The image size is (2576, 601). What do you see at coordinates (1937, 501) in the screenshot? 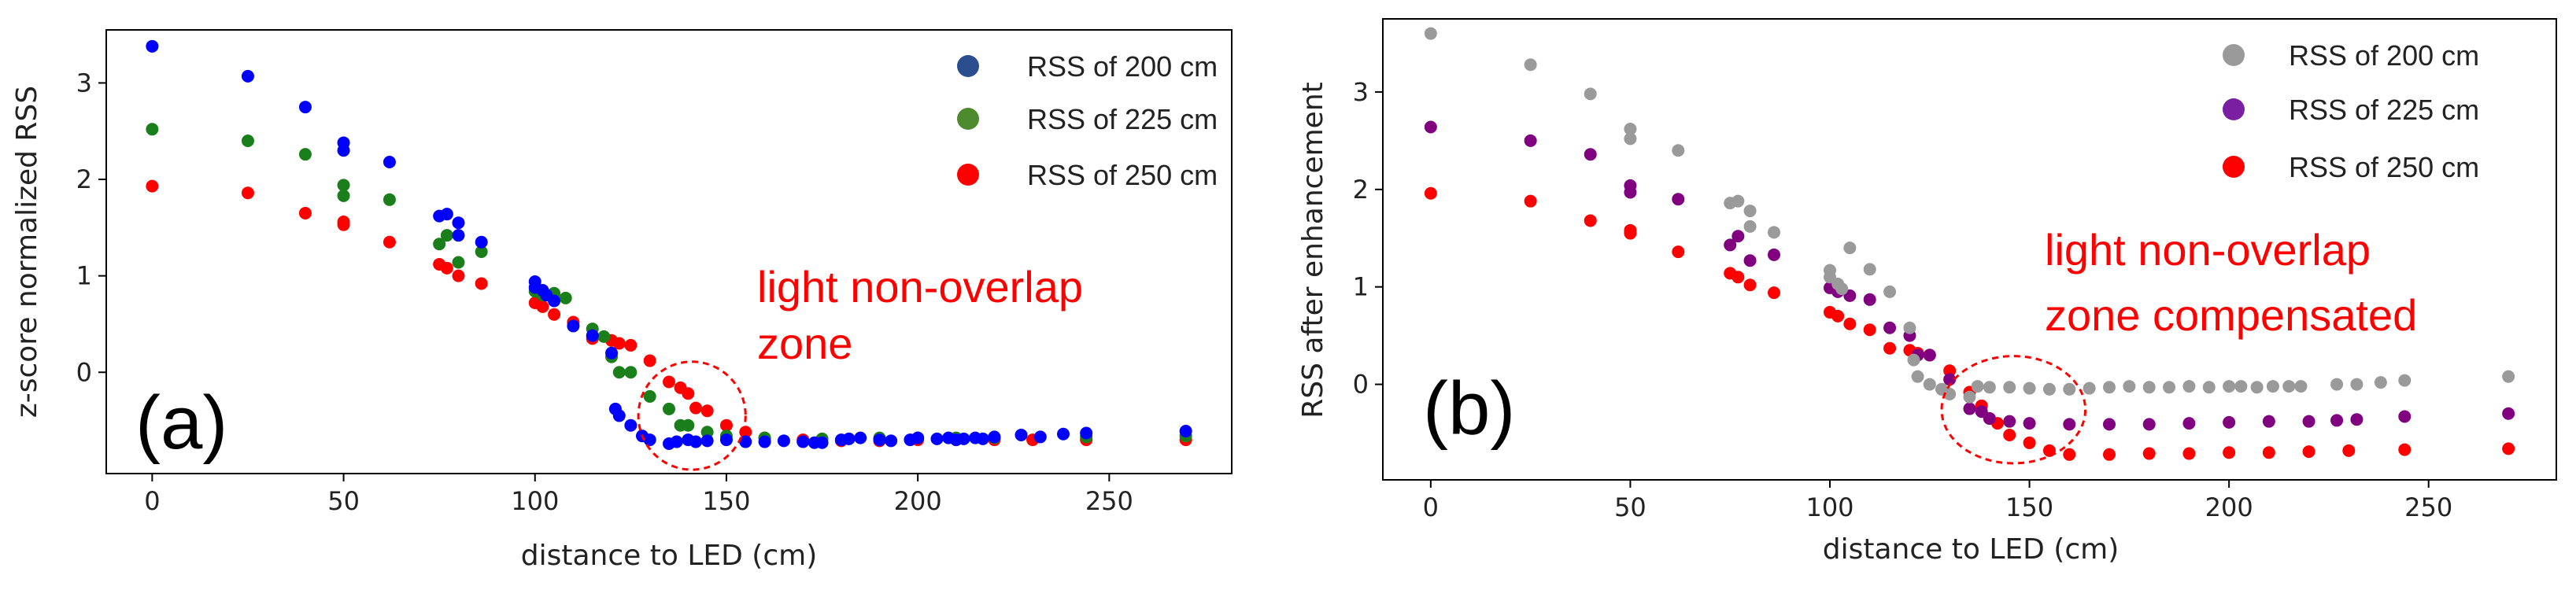
I see `panel-b-xticks: 0 50 100 150 200 250` at bounding box center [1937, 501].